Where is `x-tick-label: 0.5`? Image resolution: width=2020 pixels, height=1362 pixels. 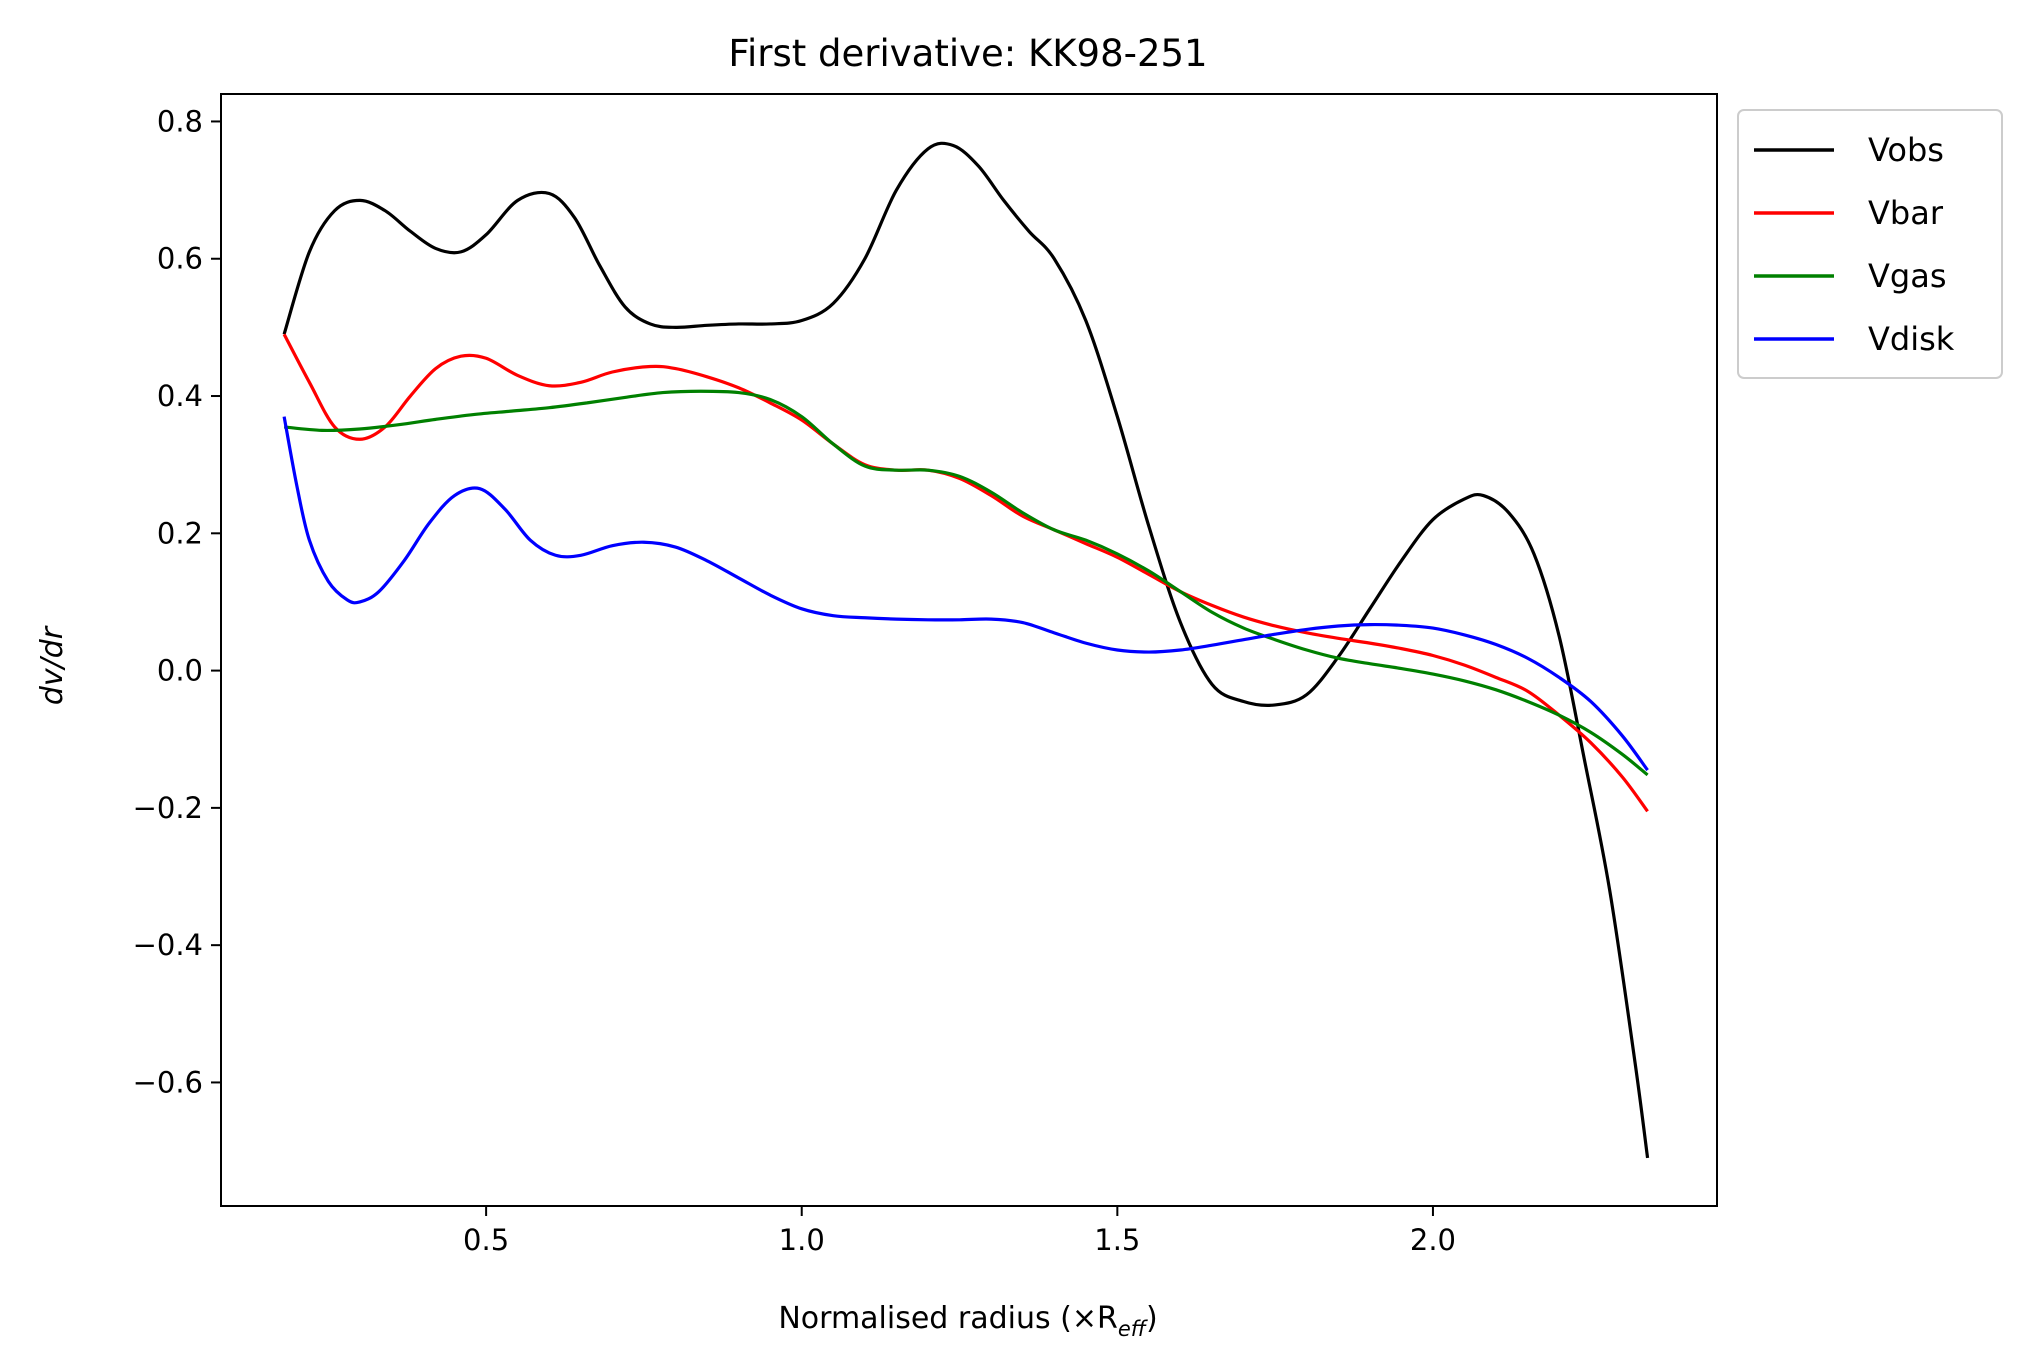 x-tick-label: 0.5 is located at coordinates (486, 1240).